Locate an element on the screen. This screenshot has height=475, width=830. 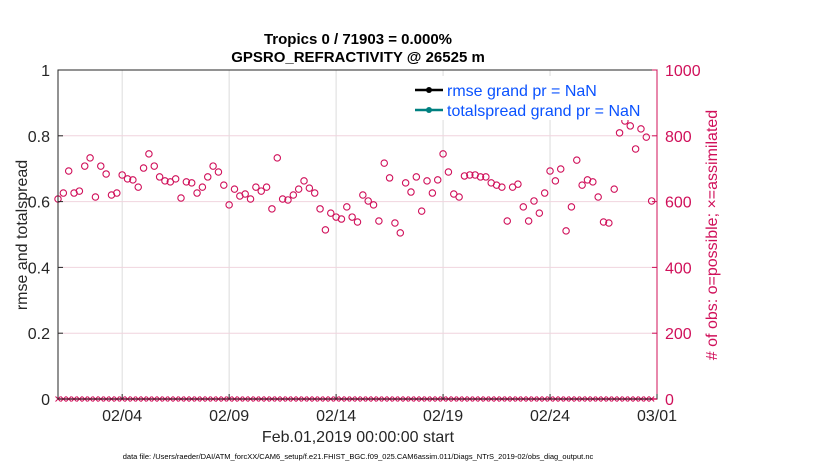
left-y-axis: 0 0.2 0.4 0.6 0.8 1 is located at coordinates (45, 236).